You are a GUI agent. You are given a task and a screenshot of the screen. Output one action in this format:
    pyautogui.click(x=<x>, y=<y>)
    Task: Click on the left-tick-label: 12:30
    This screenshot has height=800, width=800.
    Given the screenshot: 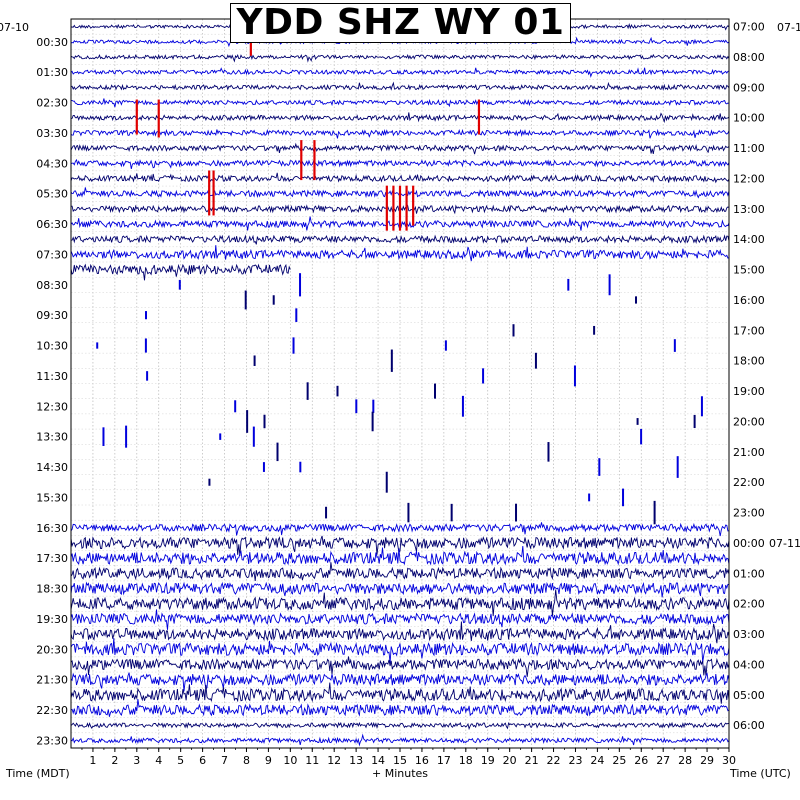 What is the action you would take?
    pyautogui.click(x=52, y=406)
    